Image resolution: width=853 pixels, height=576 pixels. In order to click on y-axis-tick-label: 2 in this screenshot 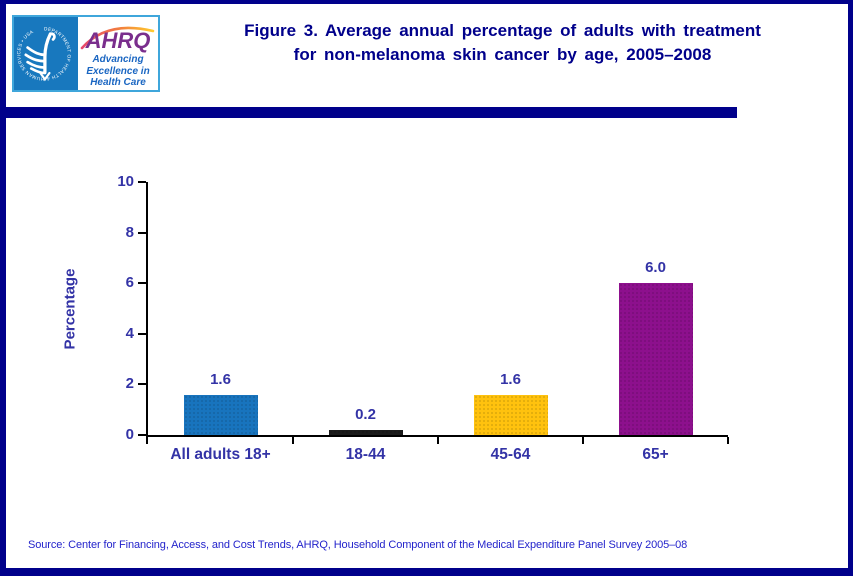, I will do `click(129, 384)`.